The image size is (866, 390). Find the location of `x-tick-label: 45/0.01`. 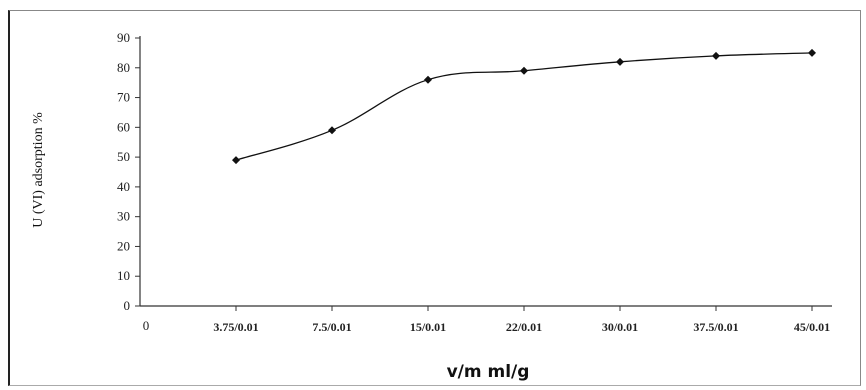

x-tick-label: 45/0.01 is located at coordinates (812, 327).